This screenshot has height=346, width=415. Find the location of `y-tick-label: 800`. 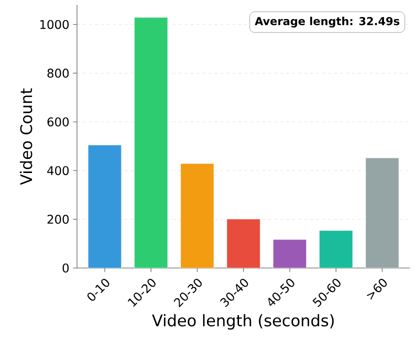

y-tick-label: 800 is located at coordinates (58, 73).